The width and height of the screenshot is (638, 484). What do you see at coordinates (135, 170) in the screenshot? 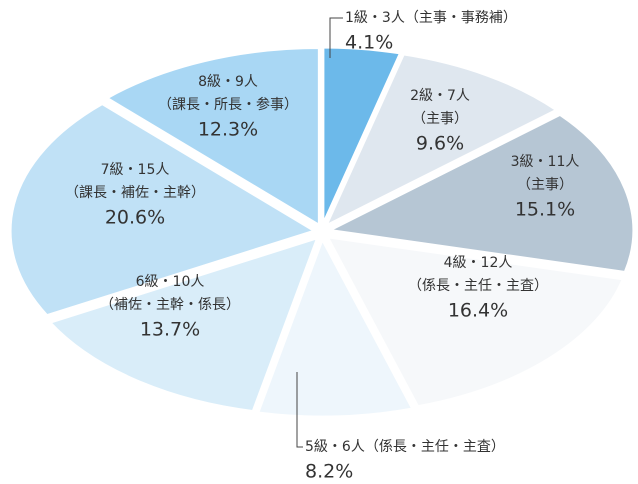
I see `slice-label: 7級・15人` at bounding box center [135, 170].